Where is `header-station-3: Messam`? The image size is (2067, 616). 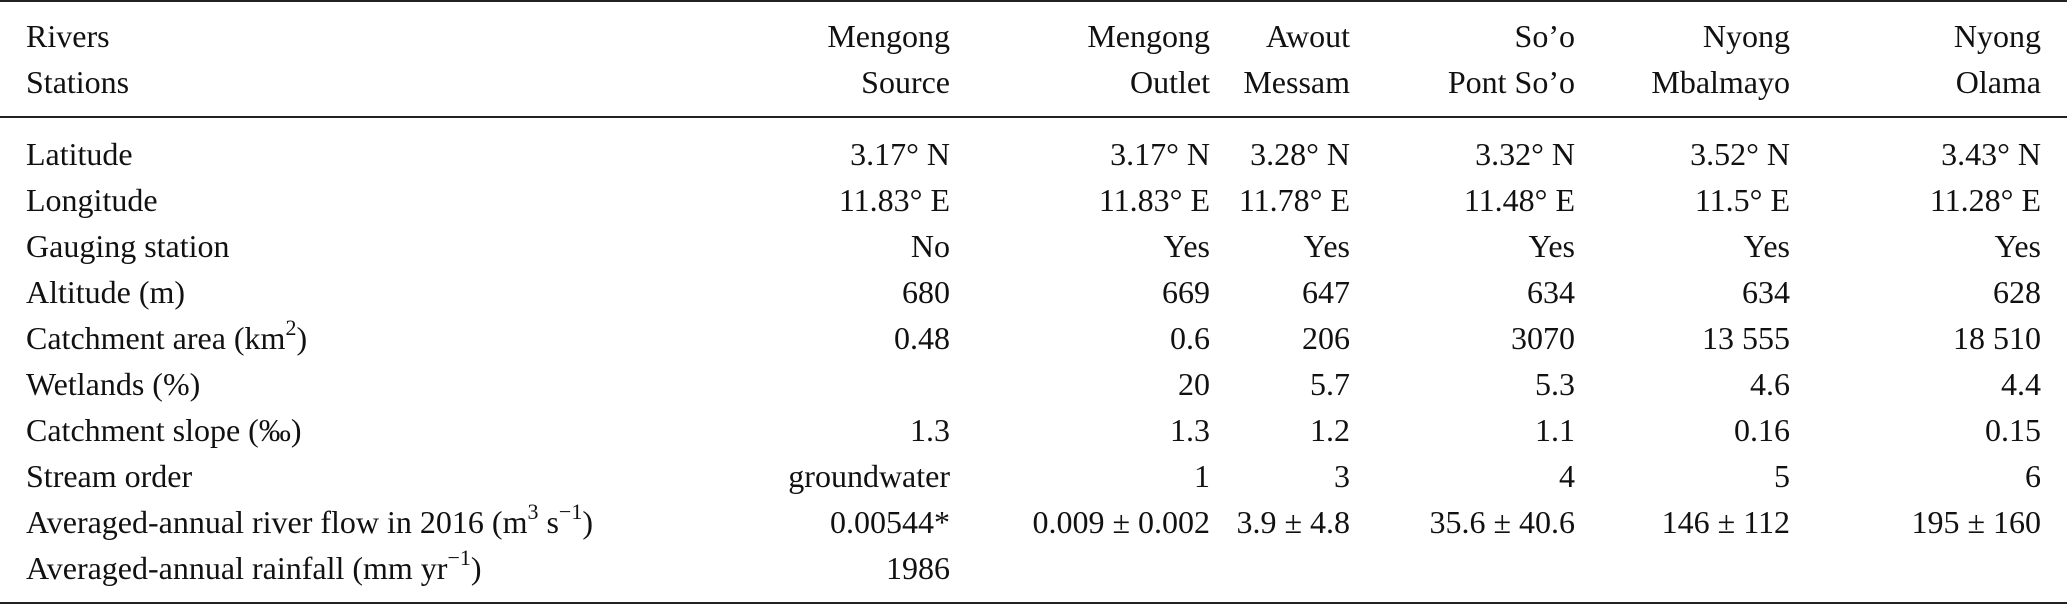 header-station-3: Messam is located at coordinates (1280, 88).